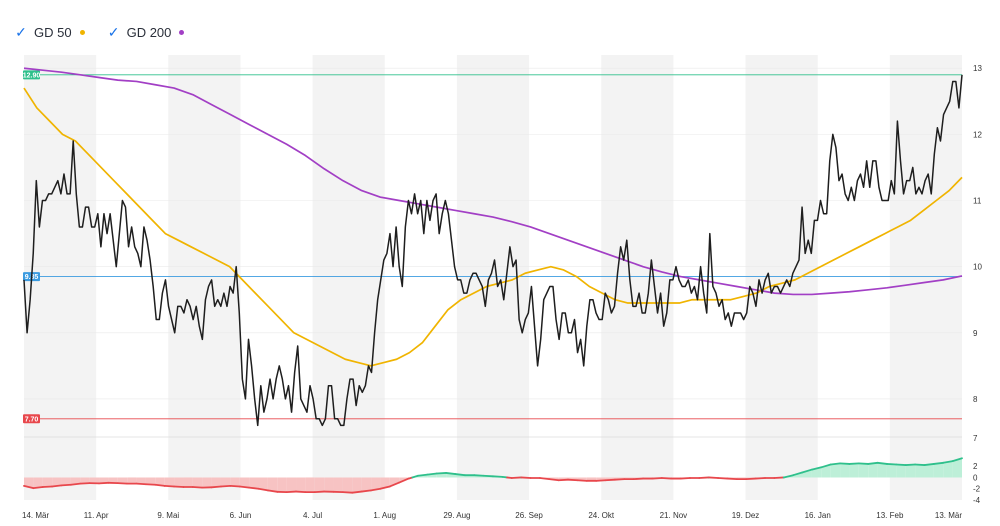 Image resolution: width=1000 pixels, height=526 pixels. Describe the element at coordinates (99, 32) in the screenshot. I see `chart-legend: ✓ GD 50 ✓ GD 200` at that location.